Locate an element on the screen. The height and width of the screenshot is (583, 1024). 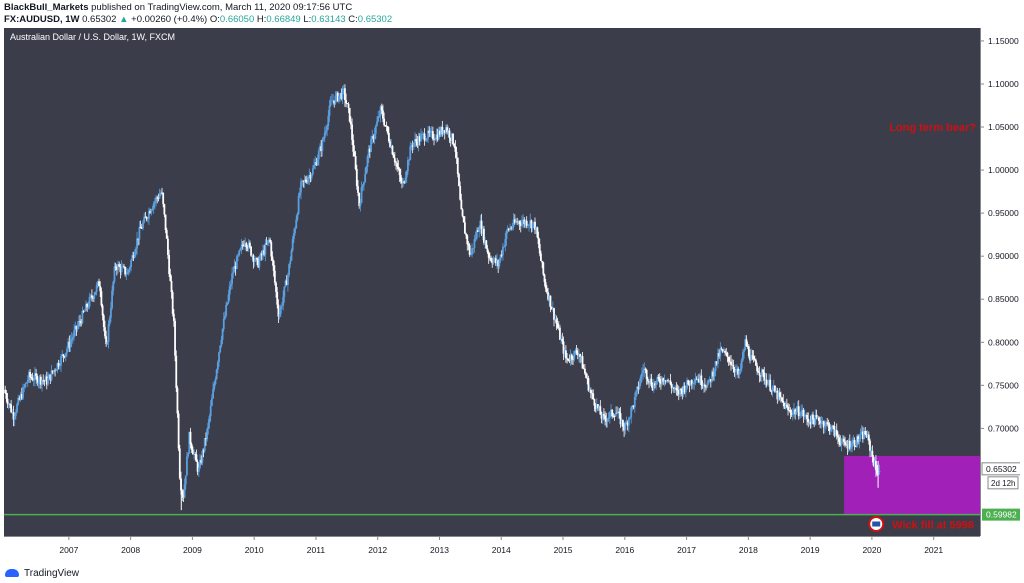
brand-label: TradingView is located at coordinates (52, 573).